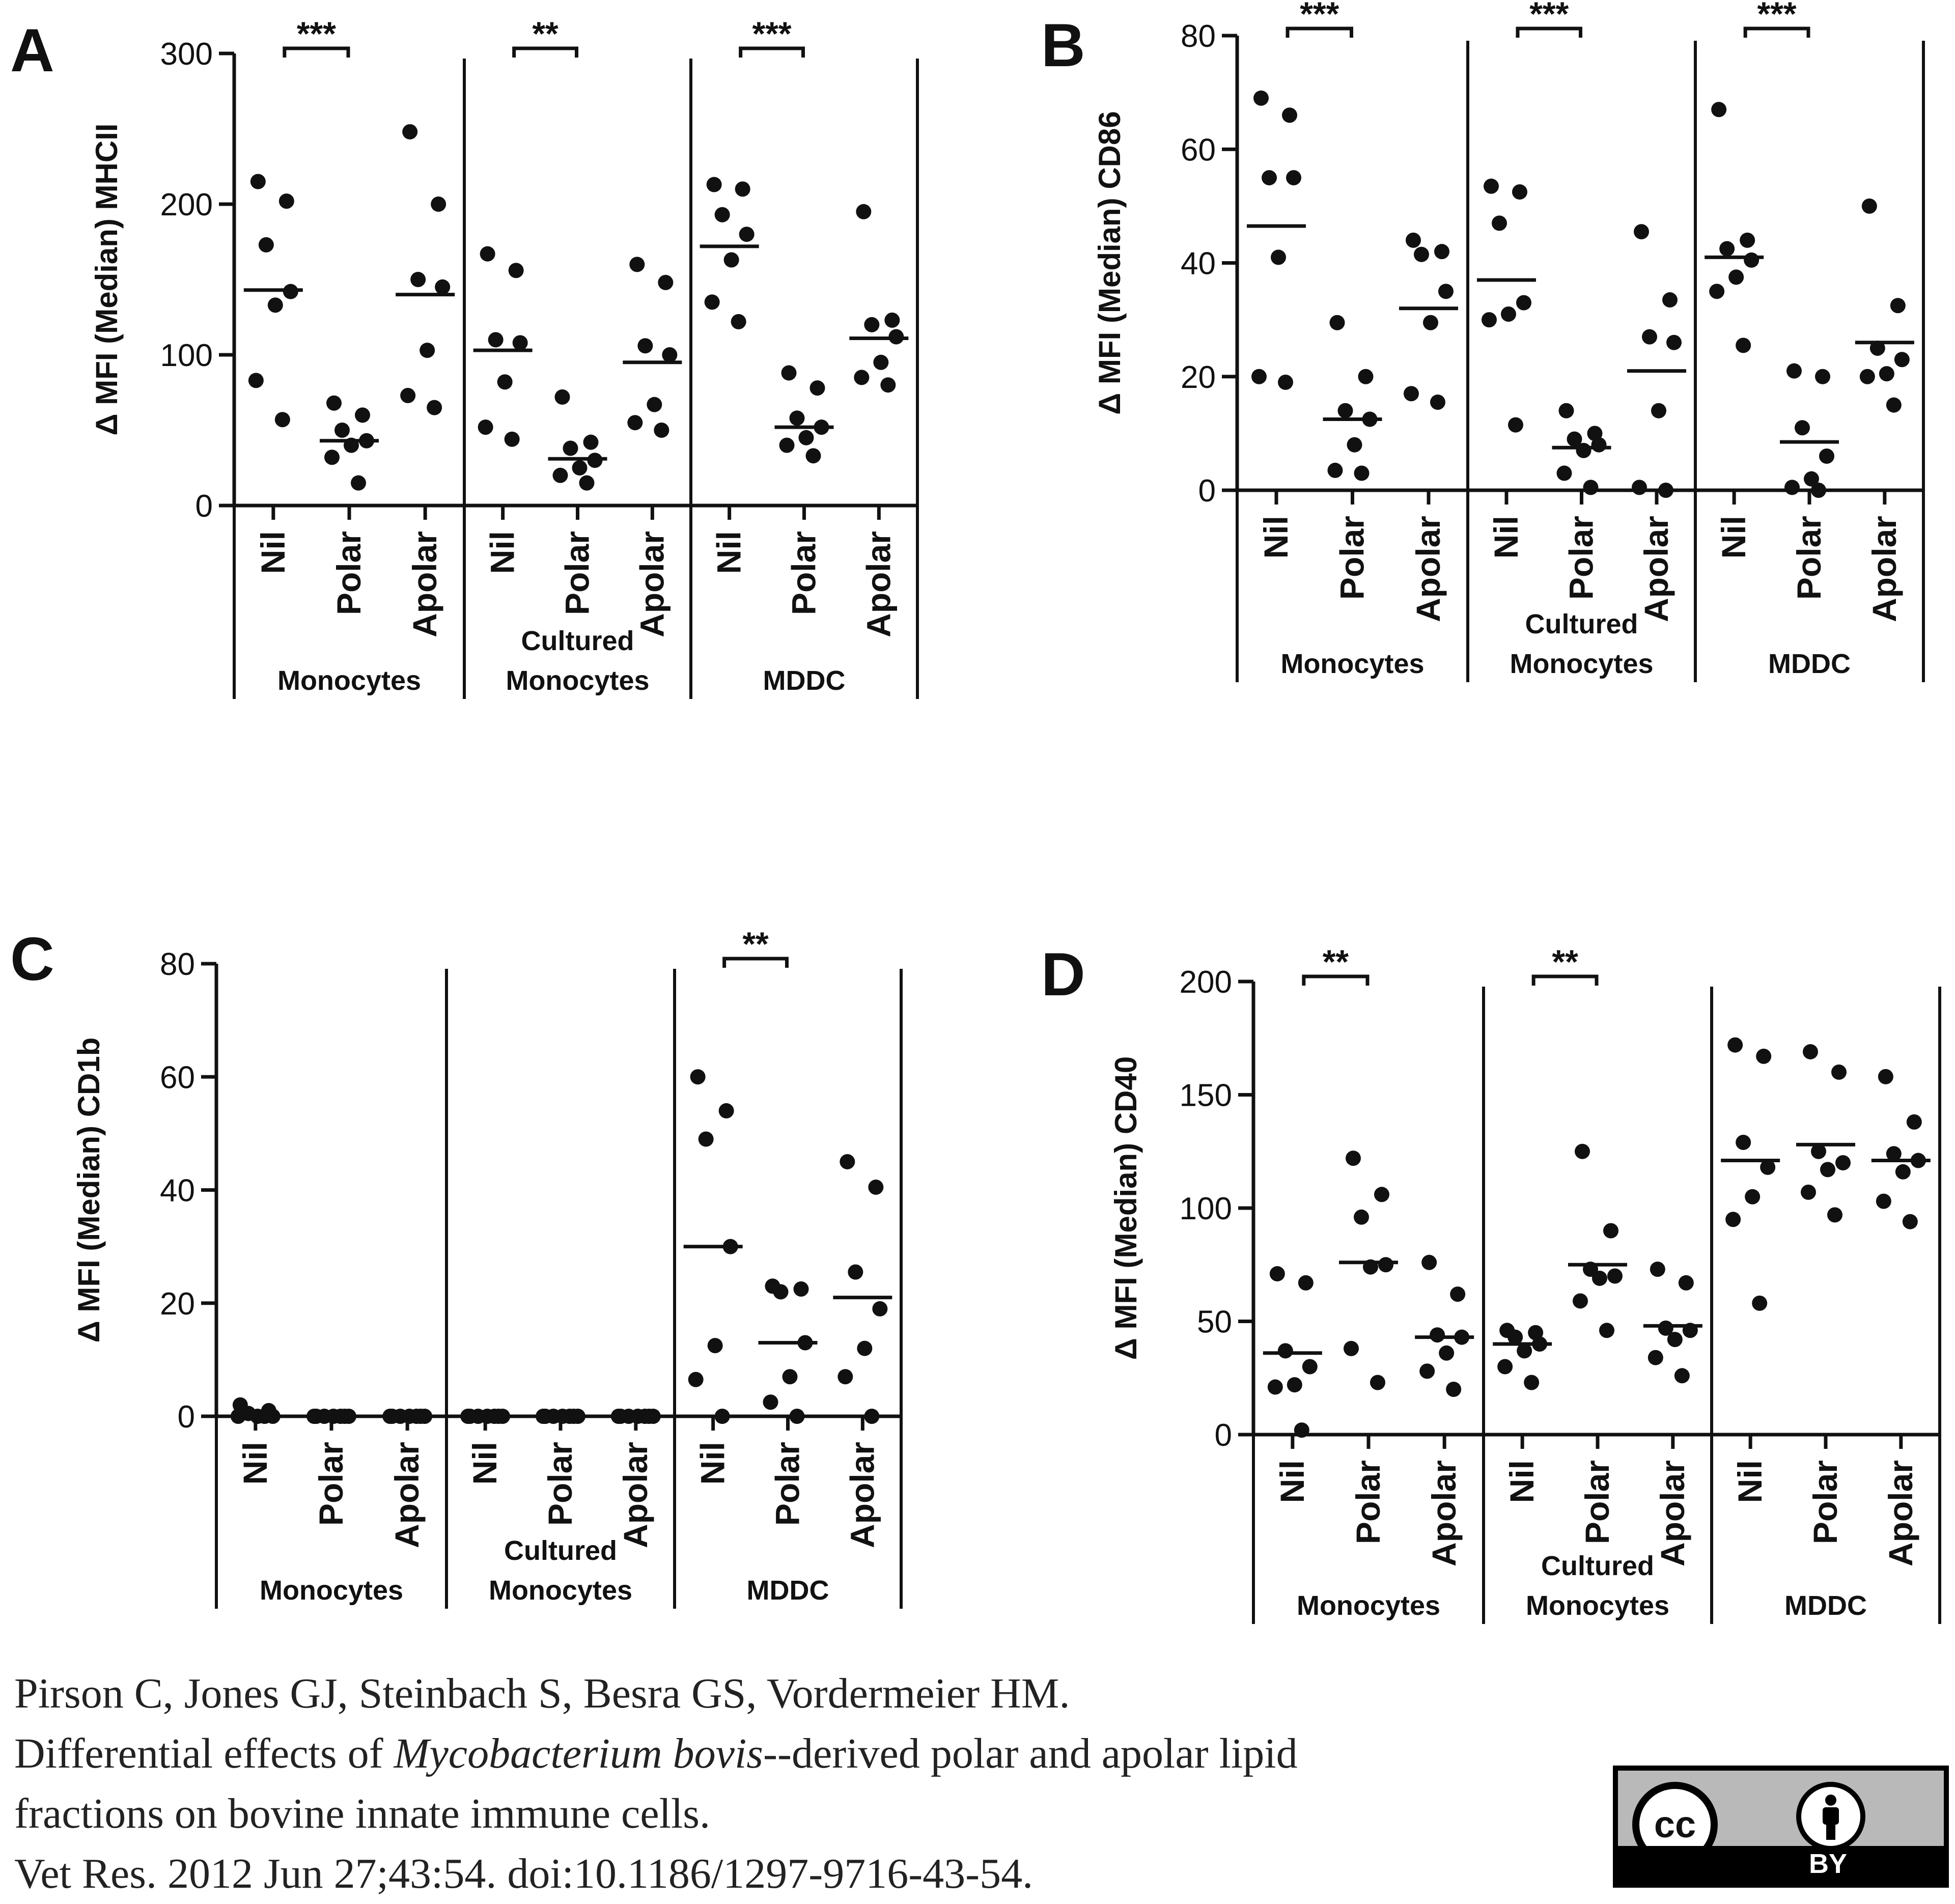 Image resolution: width=1955 pixels, height=1904 pixels. Describe the element at coordinates (1826, 1329) in the screenshot. I see `group-2: Nil Polar Apolar MDDC` at that location.